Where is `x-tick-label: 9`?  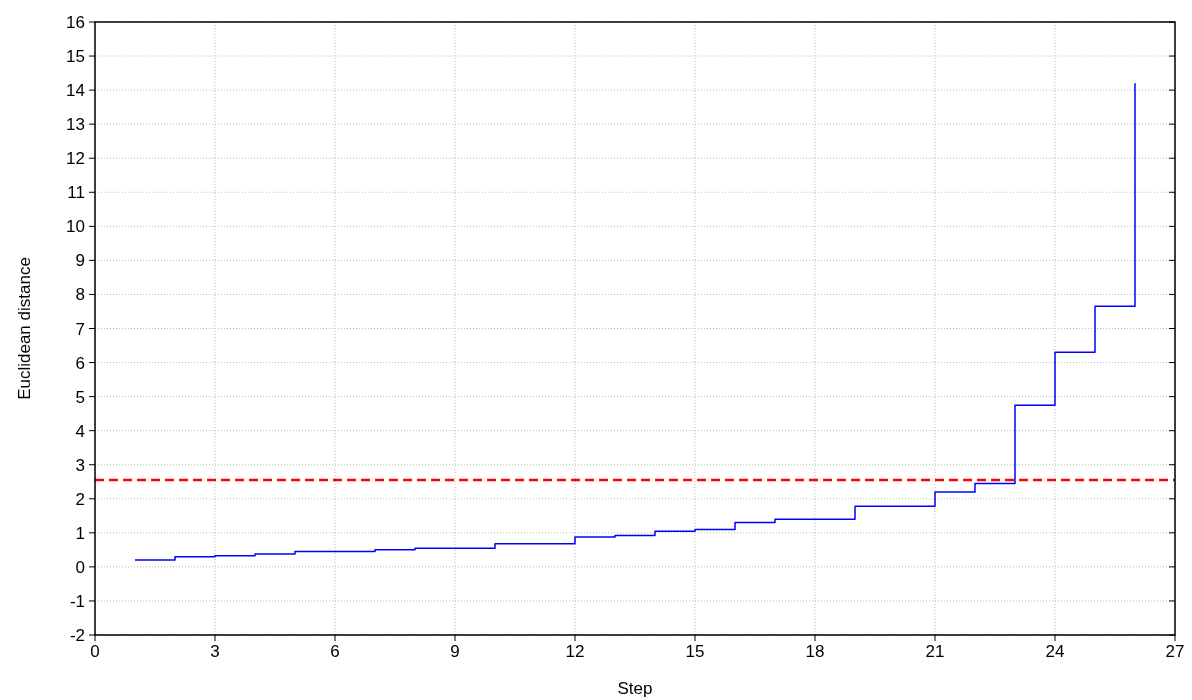 x-tick-label: 9 is located at coordinates (455, 651).